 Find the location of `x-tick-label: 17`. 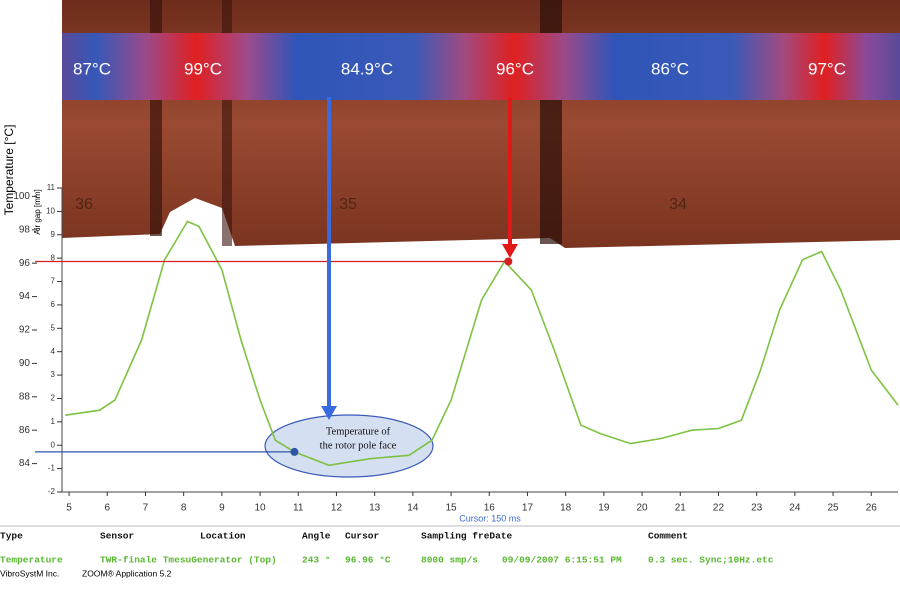

x-tick-label: 17 is located at coordinates (528, 508).